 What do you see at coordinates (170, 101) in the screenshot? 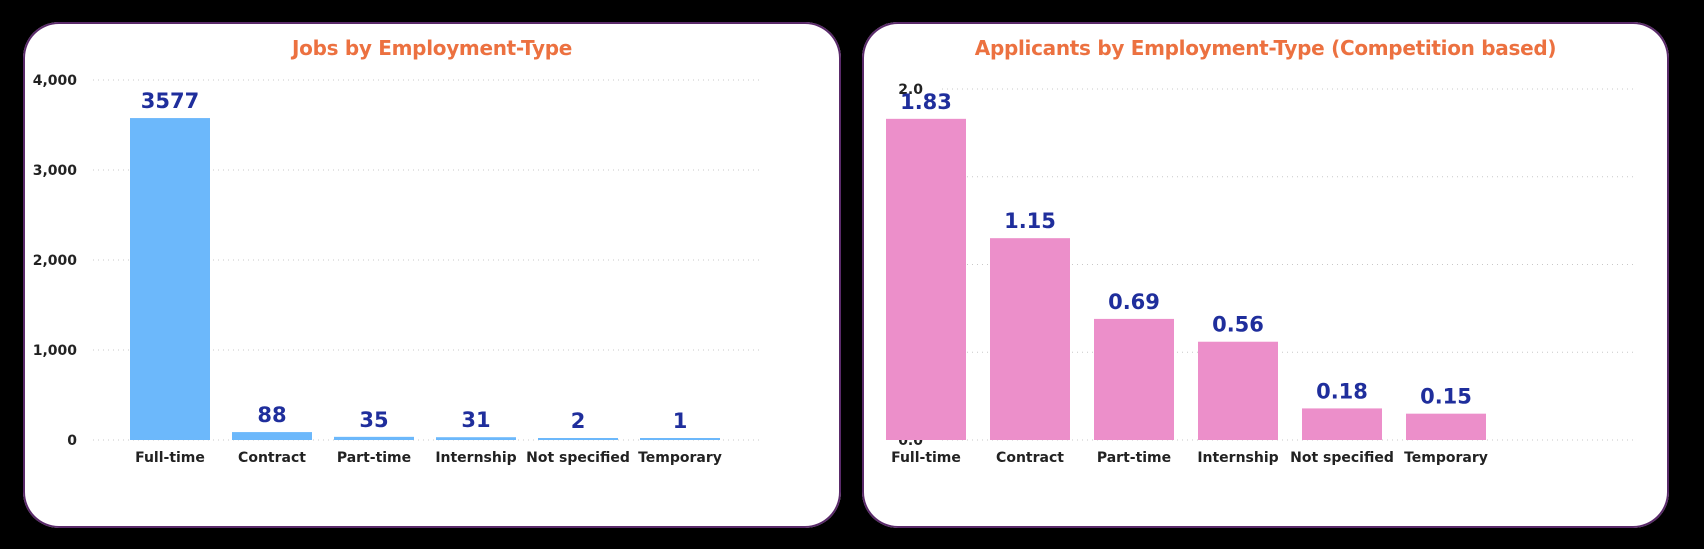
I see `jobs-data-label: 3577` at bounding box center [170, 101].